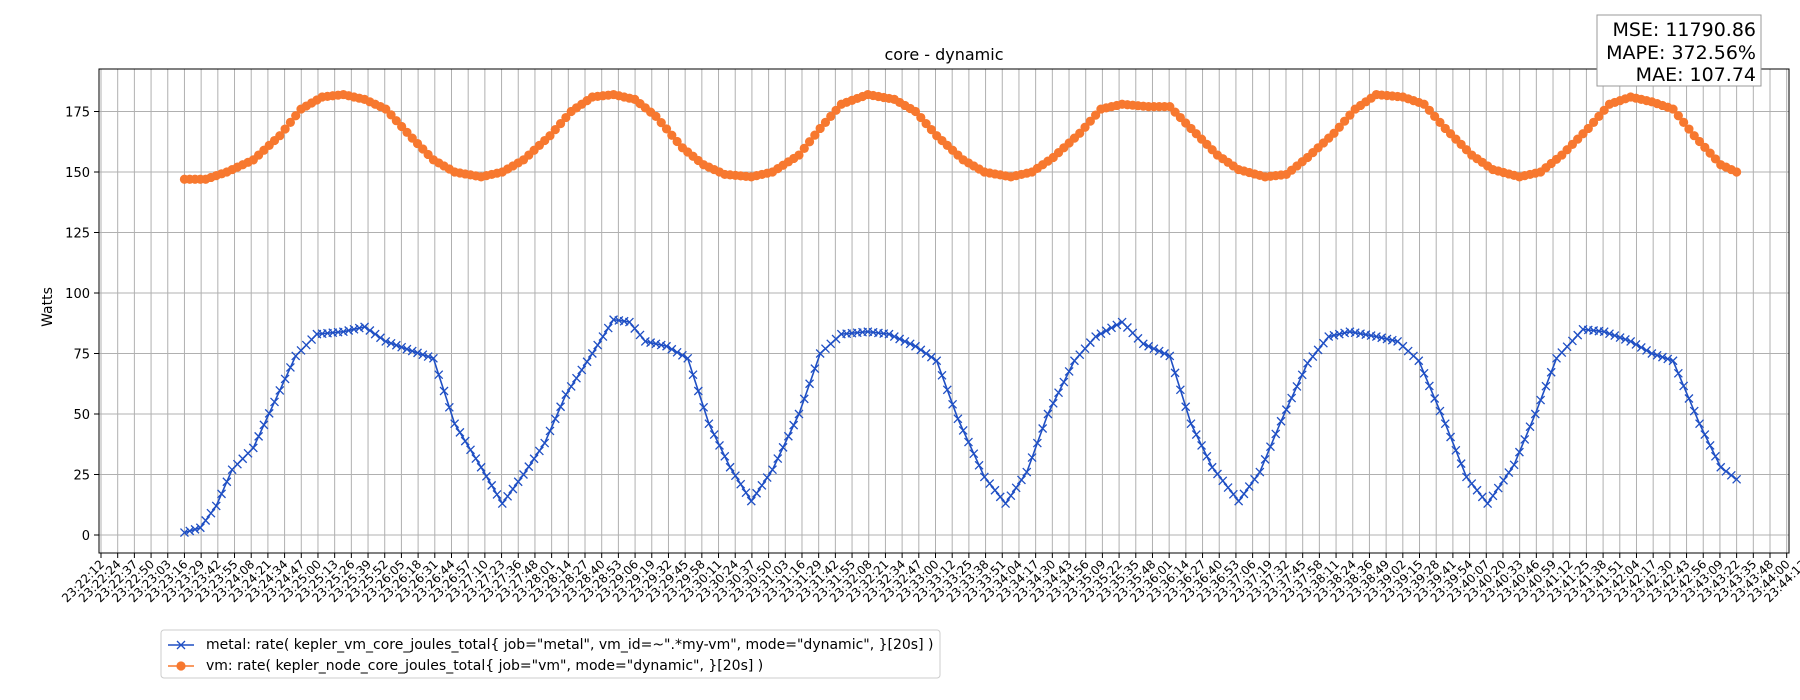  What do you see at coordinates (960, 137) in the screenshot?
I see `series-line` at bounding box center [960, 137].